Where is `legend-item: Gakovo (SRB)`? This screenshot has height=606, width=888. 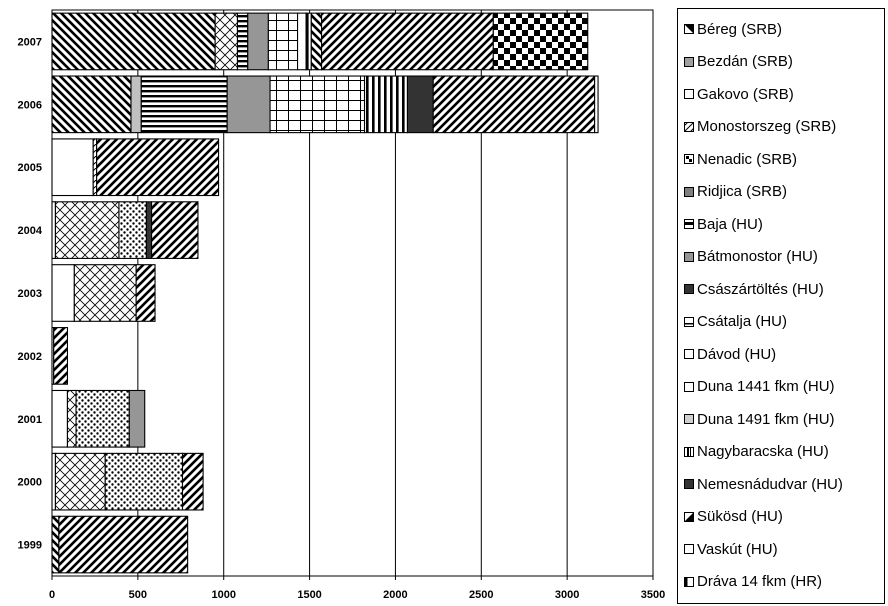
legend-item: Gakovo (SRB) is located at coordinates (739, 94).